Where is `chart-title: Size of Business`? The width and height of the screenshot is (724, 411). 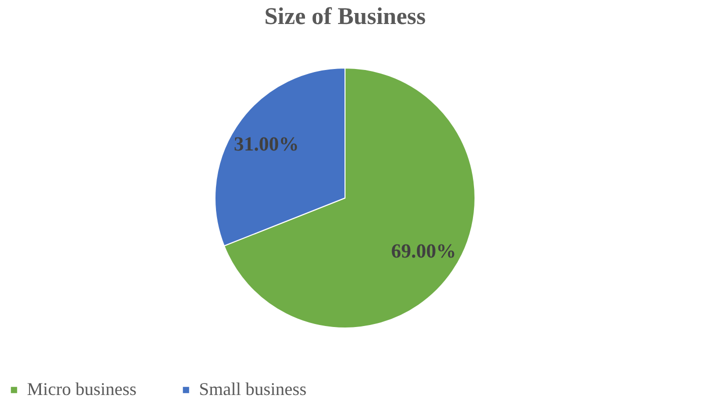 chart-title: Size of Business is located at coordinates (345, 17).